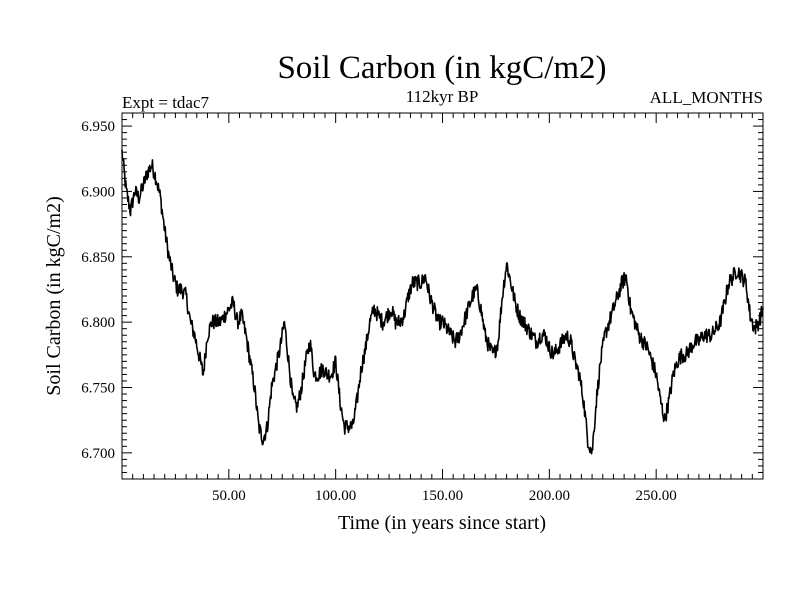 This screenshot has height=600, width=800. Describe the element at coordinates (442, 523) in the screenshot. I see `x-axis-label: Time (in years since start)` at that location.